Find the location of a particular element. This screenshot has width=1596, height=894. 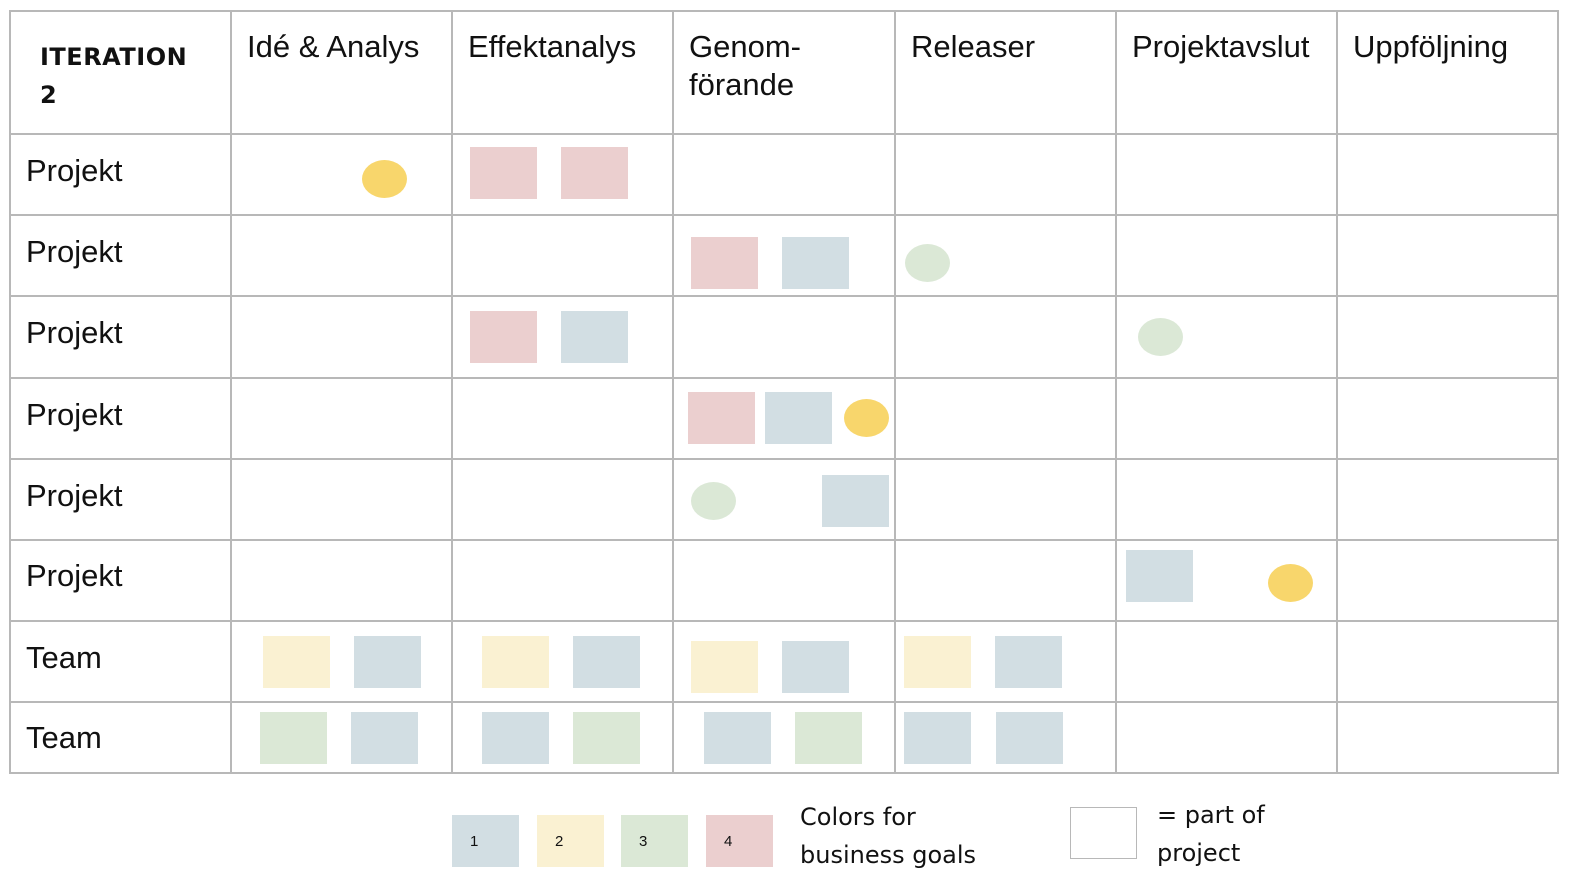

legend-part-of-project-box is located at coordinates (1103, 833).